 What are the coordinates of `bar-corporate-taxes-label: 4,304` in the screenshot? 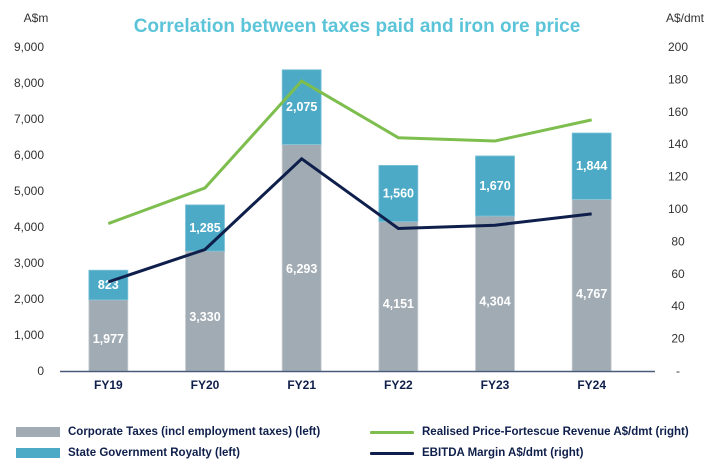 It's located at (494, 301).